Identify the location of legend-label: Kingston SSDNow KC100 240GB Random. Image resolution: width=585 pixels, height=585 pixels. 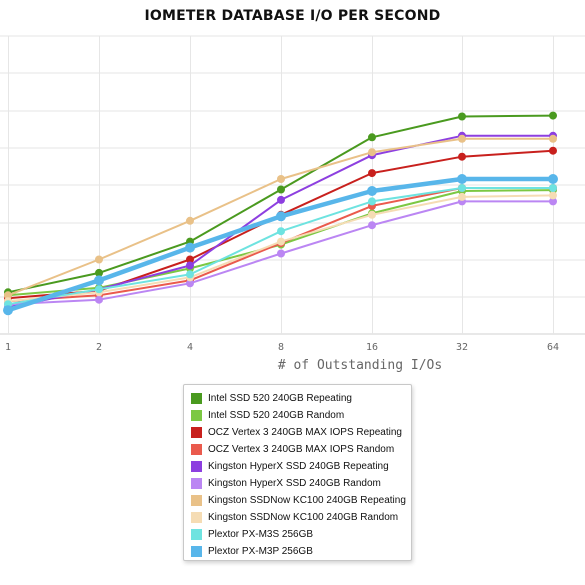
(303, 517).